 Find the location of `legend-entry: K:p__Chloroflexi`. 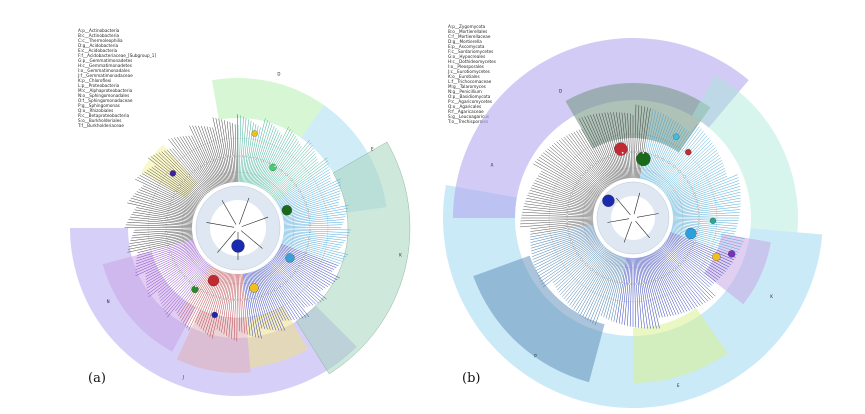

legend-entry: K:p__Chloroflexi is located at coordinates (94, 80).